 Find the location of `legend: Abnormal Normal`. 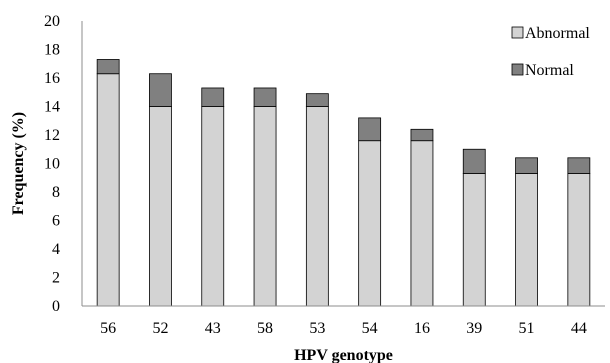

legend: Abnormal Normal is located at coordinates (550, 52).